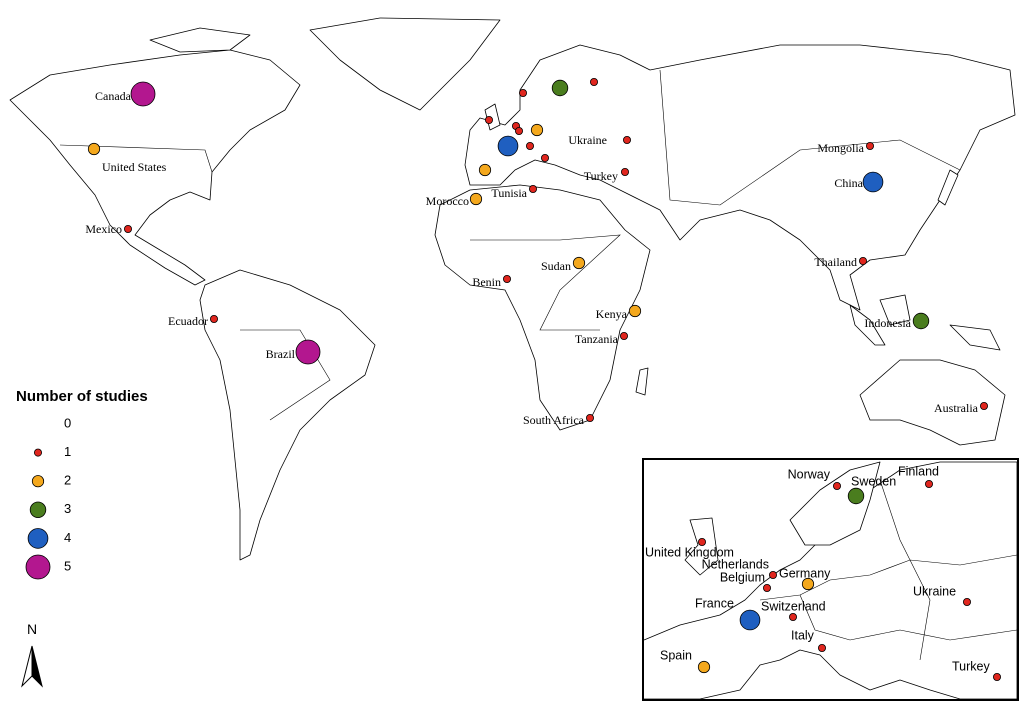 The width and height of the screenshot is (1024, 706). I want to click on country-label: China, so click(848, 183).